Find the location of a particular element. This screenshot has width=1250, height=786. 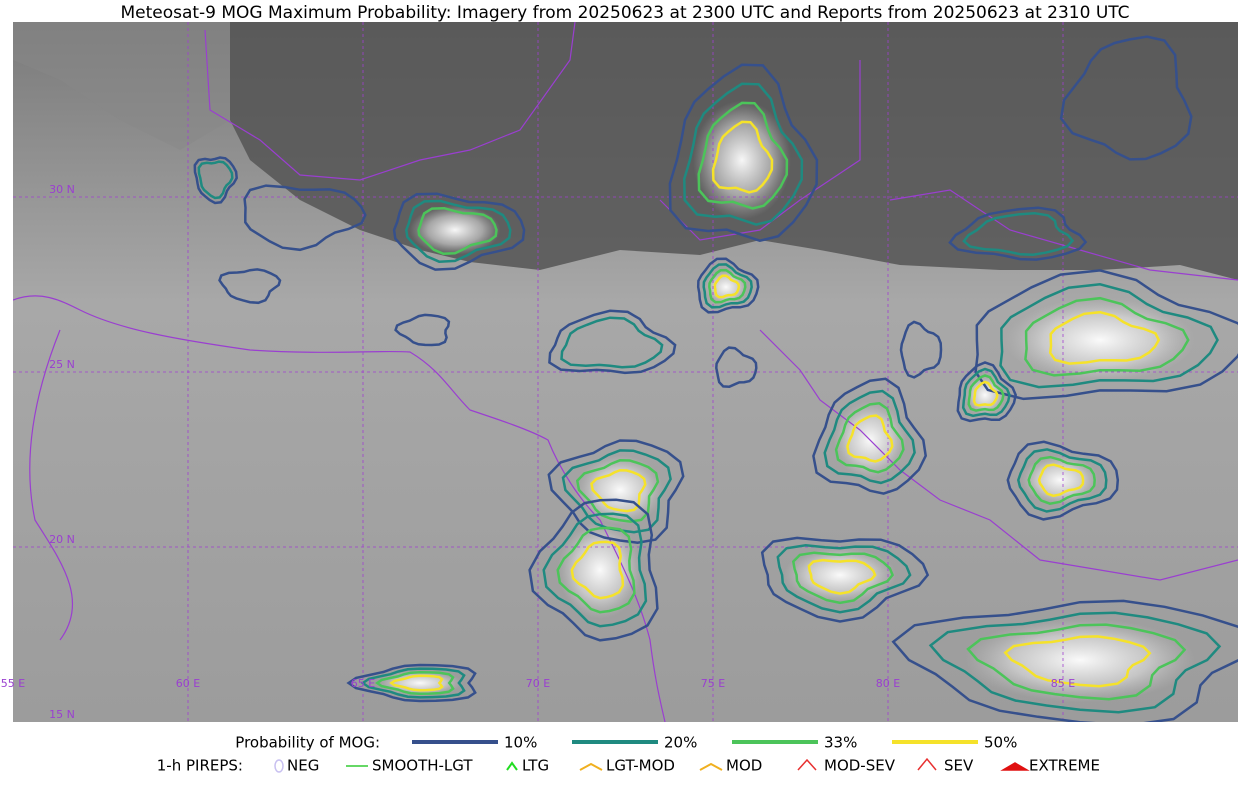

longitude-label: 65 E is located at coordinates (363, 683).